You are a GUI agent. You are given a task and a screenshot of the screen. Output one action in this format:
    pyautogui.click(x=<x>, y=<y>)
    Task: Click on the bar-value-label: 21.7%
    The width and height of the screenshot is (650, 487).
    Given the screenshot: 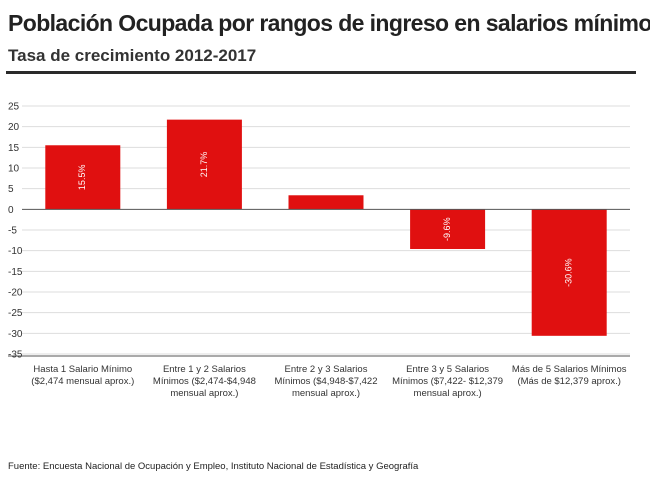 What is the action you would take?
    pyautogui.click(x=204, y=165)
    